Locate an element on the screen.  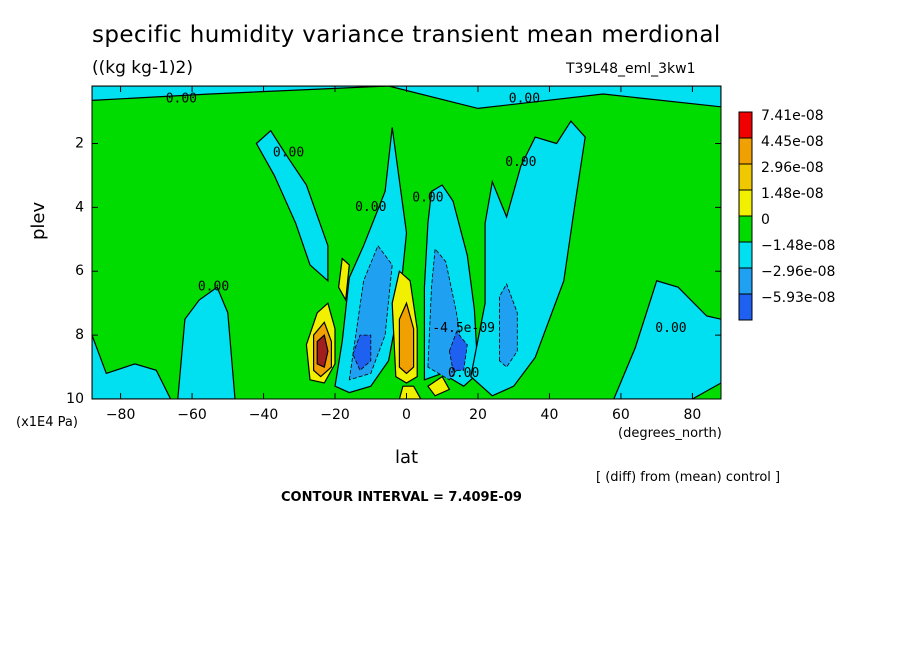
contour-label-6: 0.00 is located at coordinates (213, 287).